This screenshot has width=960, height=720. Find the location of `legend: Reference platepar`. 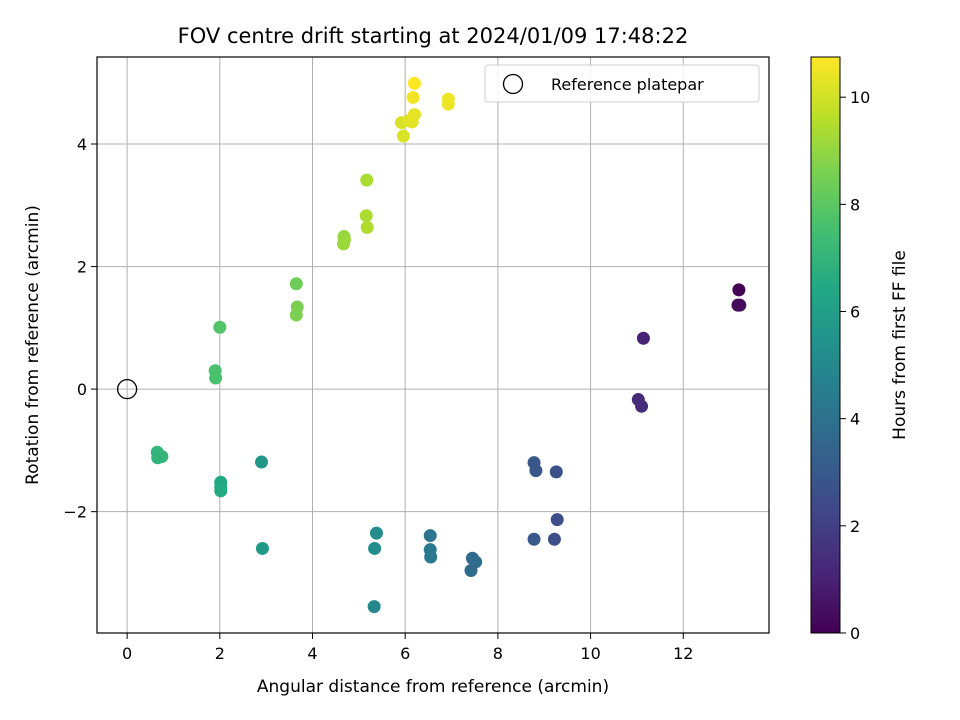

legend: Reference platepar is located at coordinates (622, 83).